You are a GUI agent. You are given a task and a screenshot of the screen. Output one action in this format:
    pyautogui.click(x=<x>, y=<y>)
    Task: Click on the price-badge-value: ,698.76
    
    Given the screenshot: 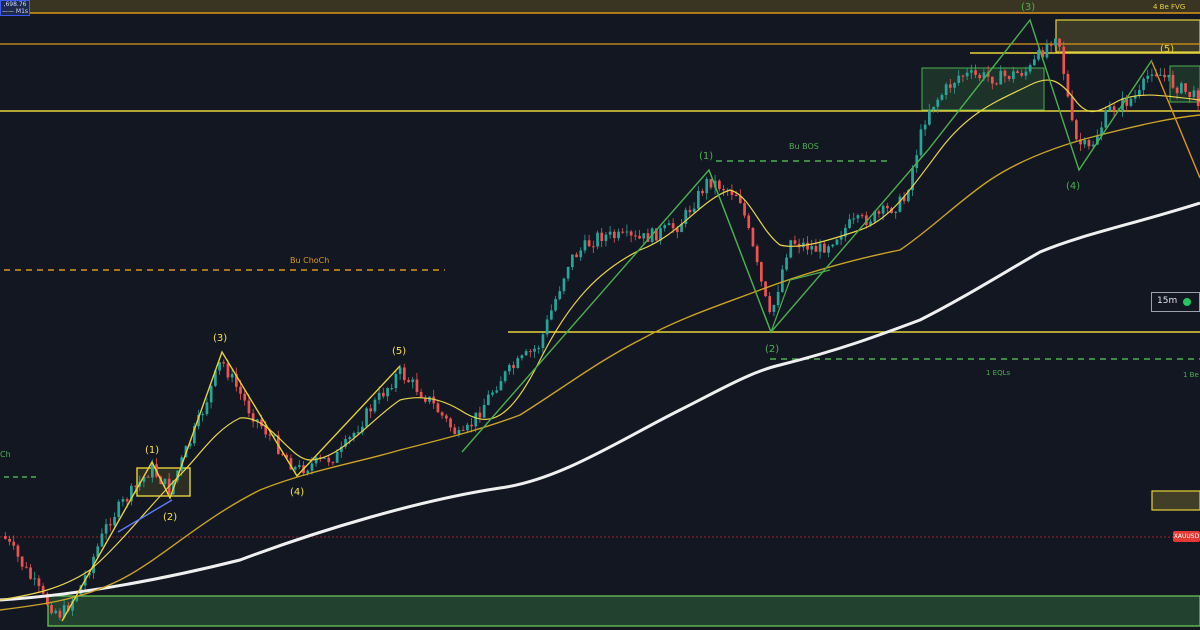 What is the action you would take?
    pyautogui.click(x=15, y=4)
    